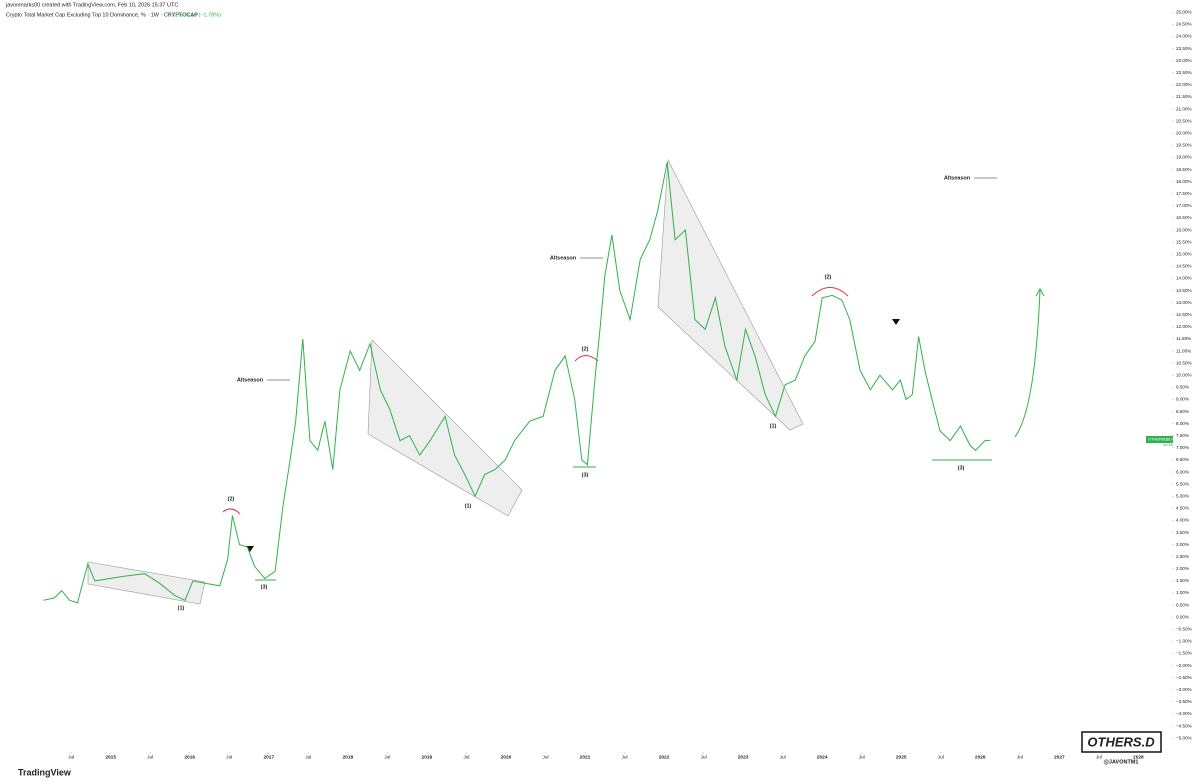 The image size is (1200, 784). I want to click on y-tick-label: 17.50%, so click(1184, 193).